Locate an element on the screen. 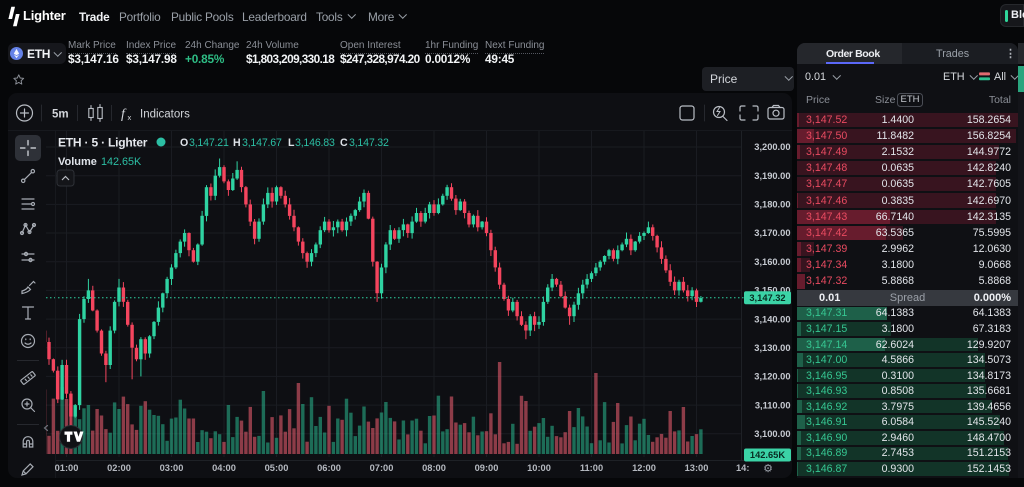 The image size is (1024, 487). svg-text: 3,146.83 is located at coordinates (315, 143).